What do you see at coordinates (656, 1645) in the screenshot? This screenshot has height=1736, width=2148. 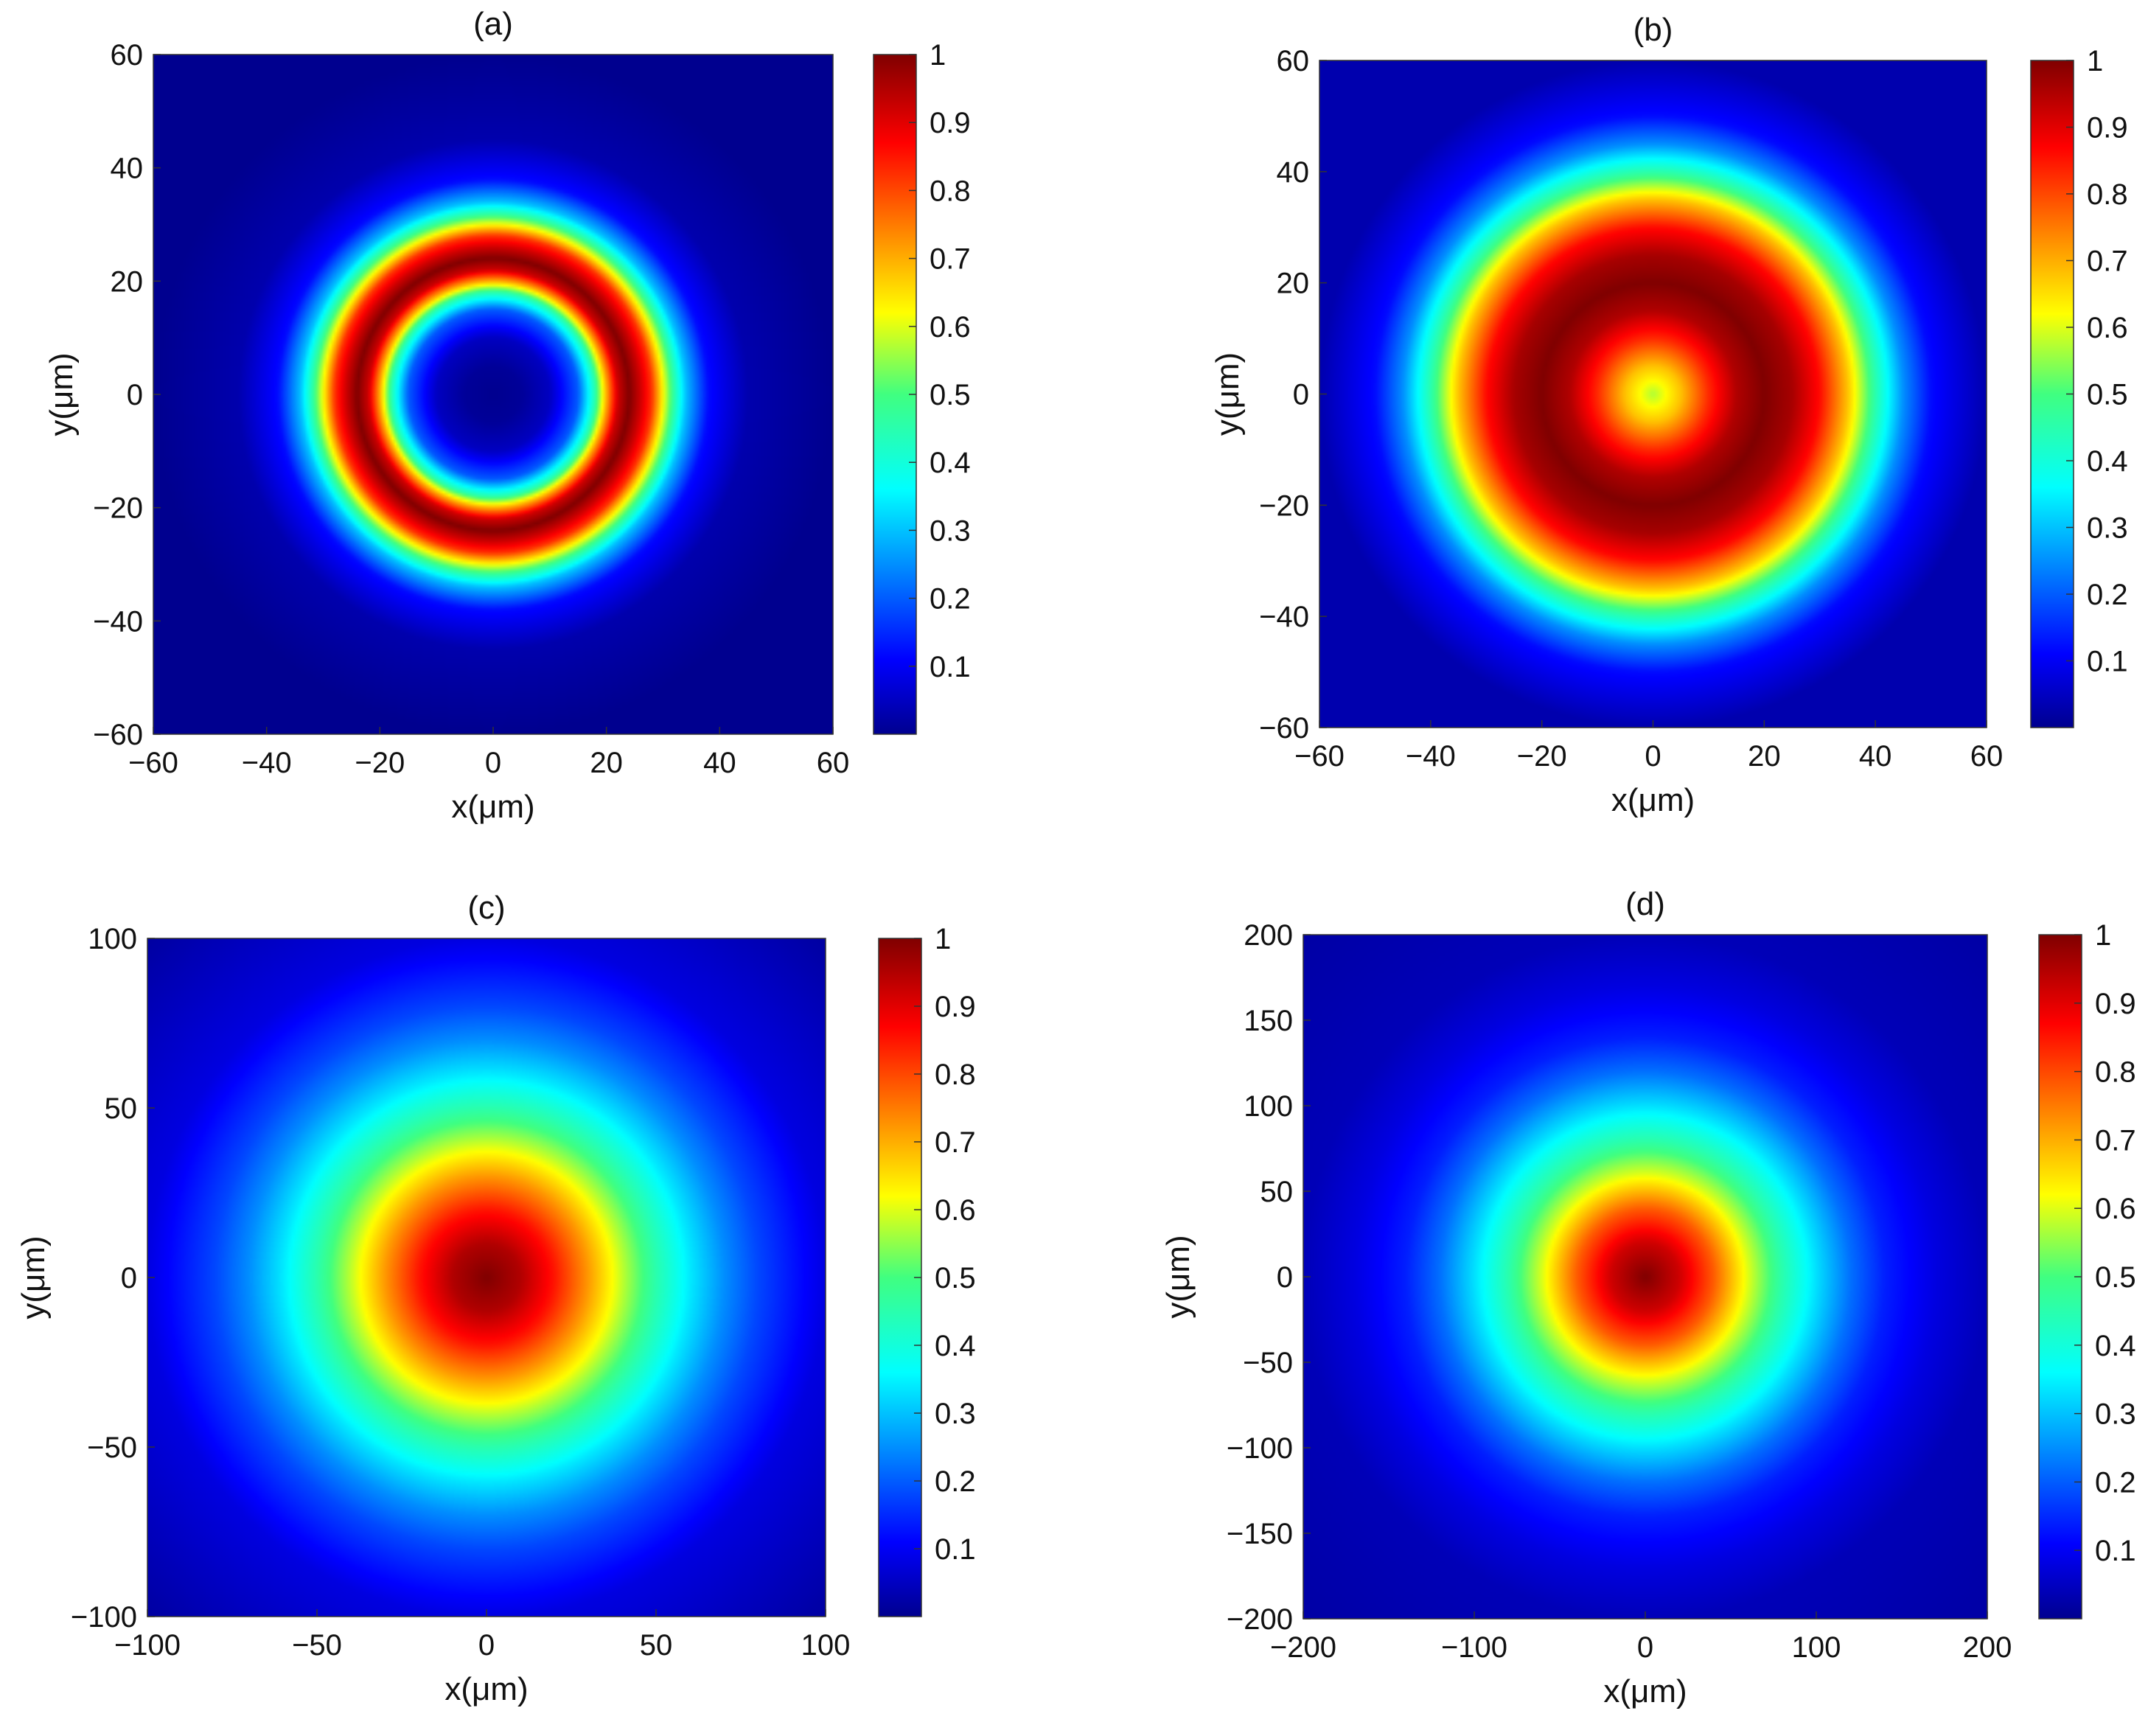 I see `x-tick-label: 50` at bounding box center [656, 1645].